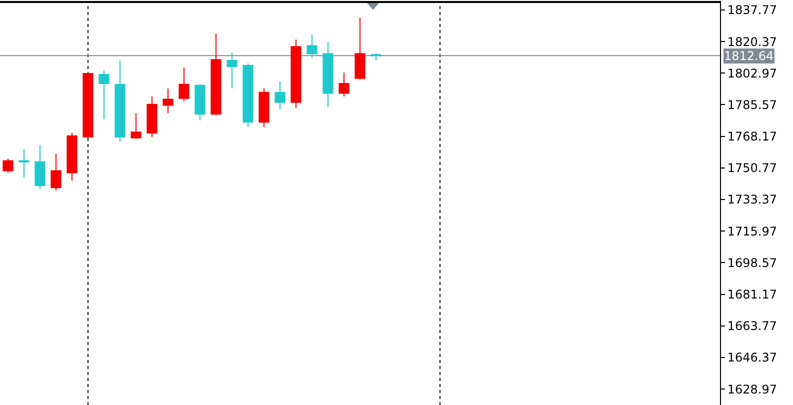  Describe the element at coordinates (752, 199) in the screenshot. I see `y-tick-label: 1733.37` at that location.